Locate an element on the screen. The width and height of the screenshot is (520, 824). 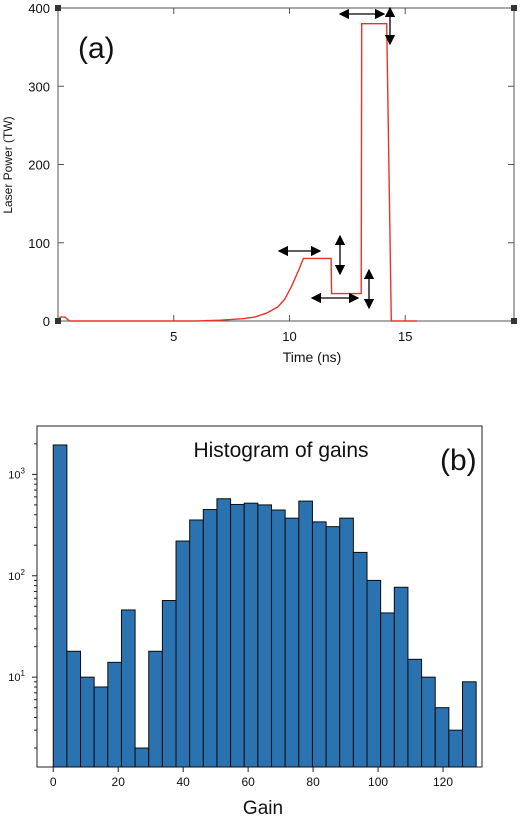
chart-title-b: Histogram of gains is located at coordinates (280, 450).